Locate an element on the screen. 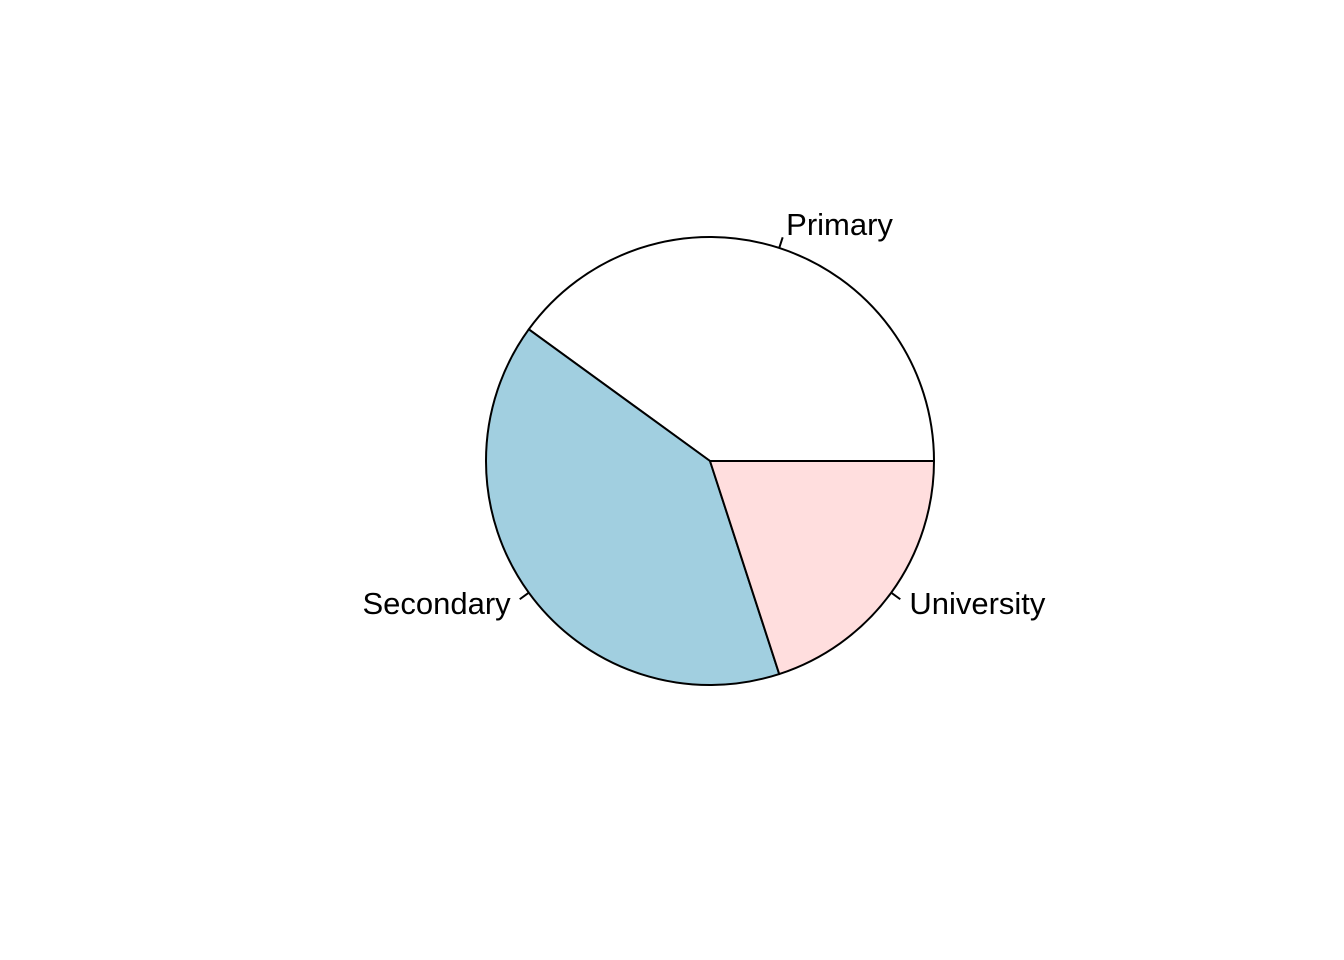  pie-label-secondary: Secondary is located at coordinates (436, 603).